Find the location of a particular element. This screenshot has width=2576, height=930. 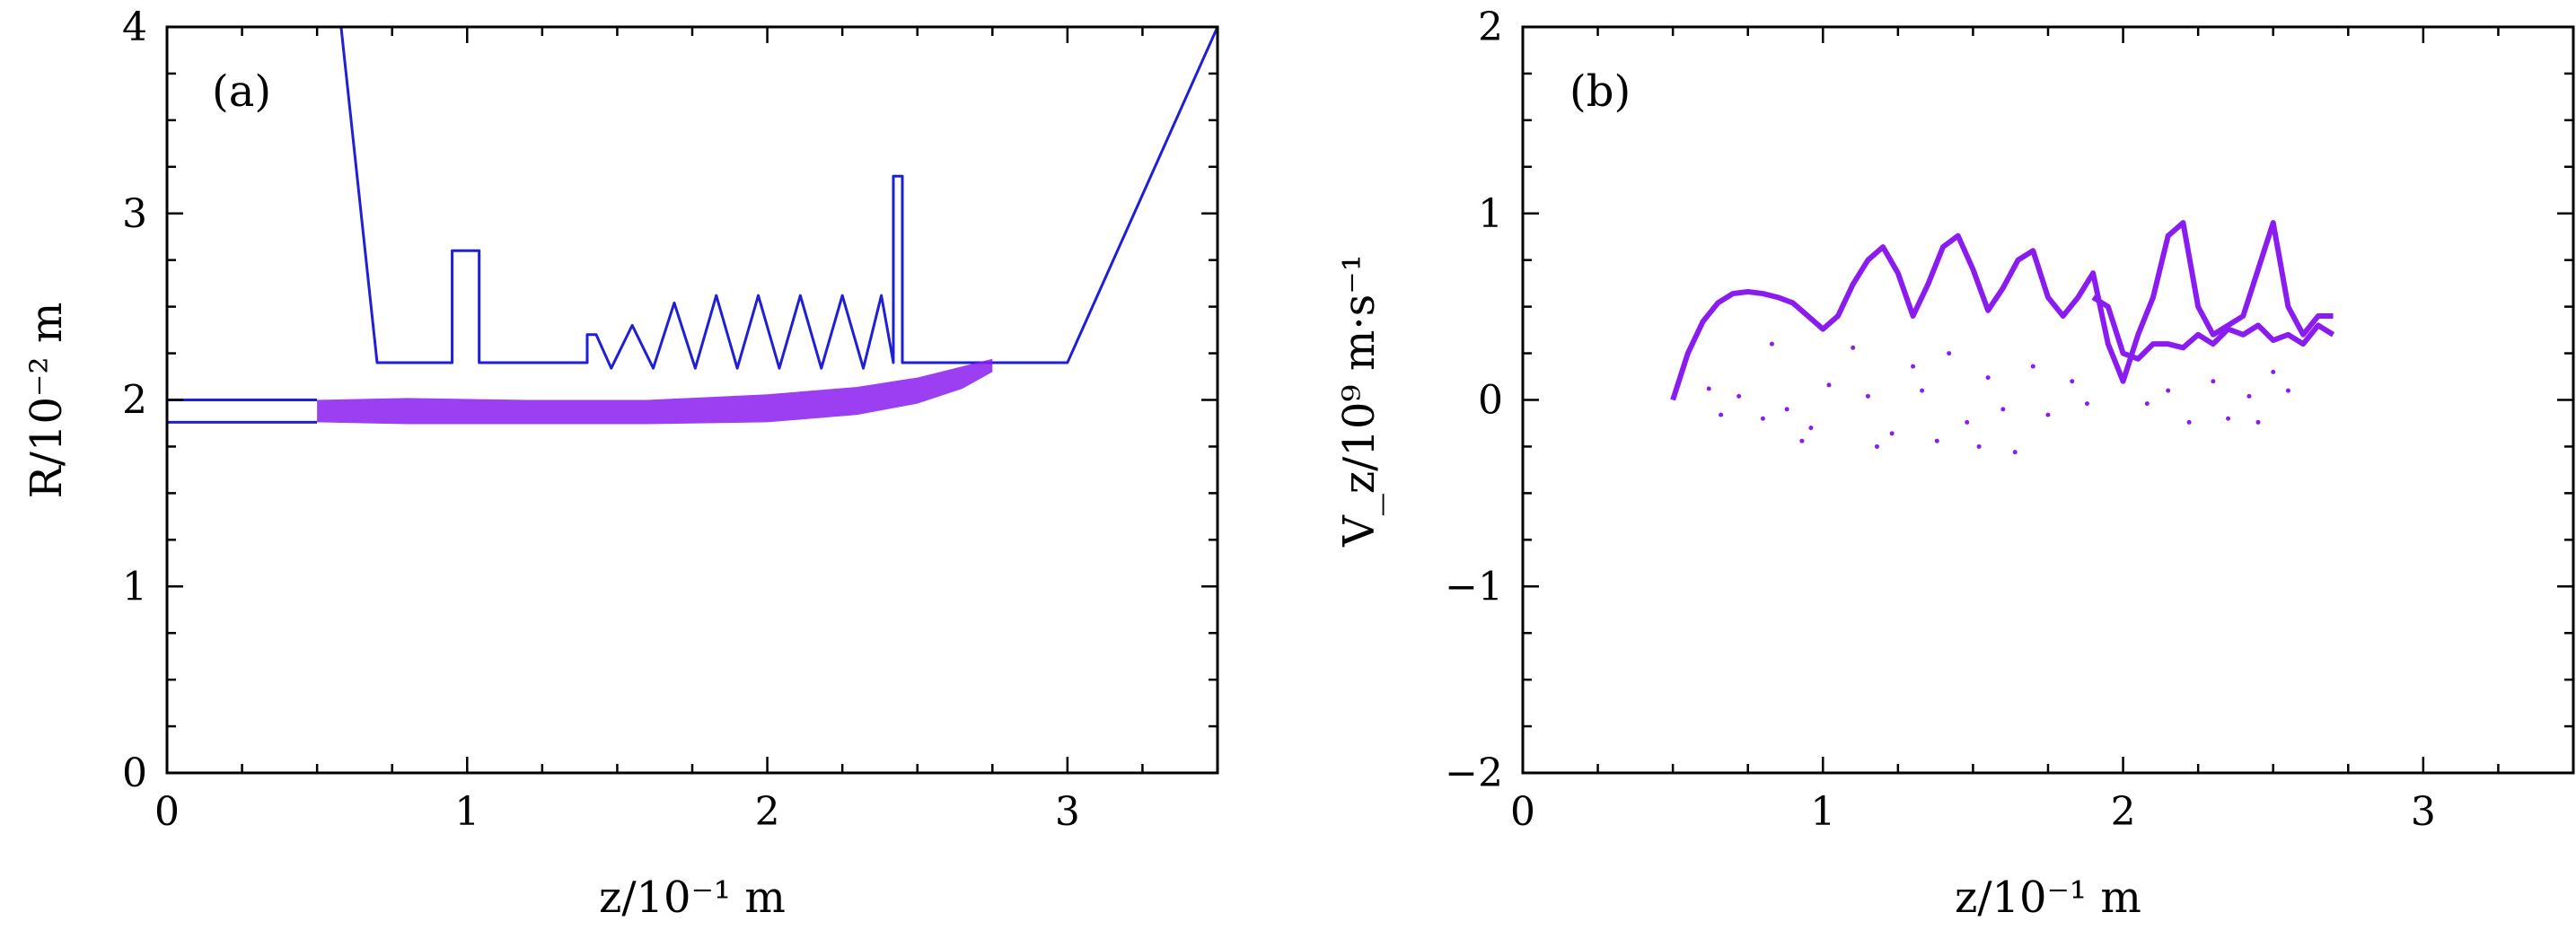

series-cavity-boundary is located at coordinates (779, 198).